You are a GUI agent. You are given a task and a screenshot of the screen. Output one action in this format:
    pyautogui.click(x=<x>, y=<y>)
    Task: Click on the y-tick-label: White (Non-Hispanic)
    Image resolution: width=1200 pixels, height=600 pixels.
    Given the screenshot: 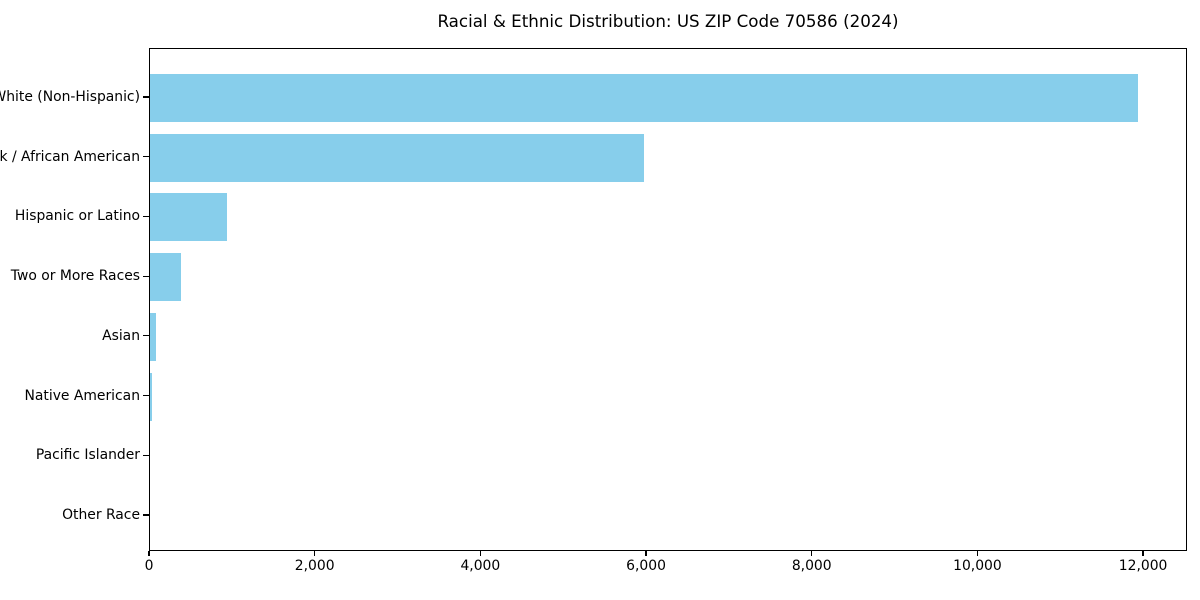 What is the action you would take?
    pyautogui.click(x=70, y=97)
    